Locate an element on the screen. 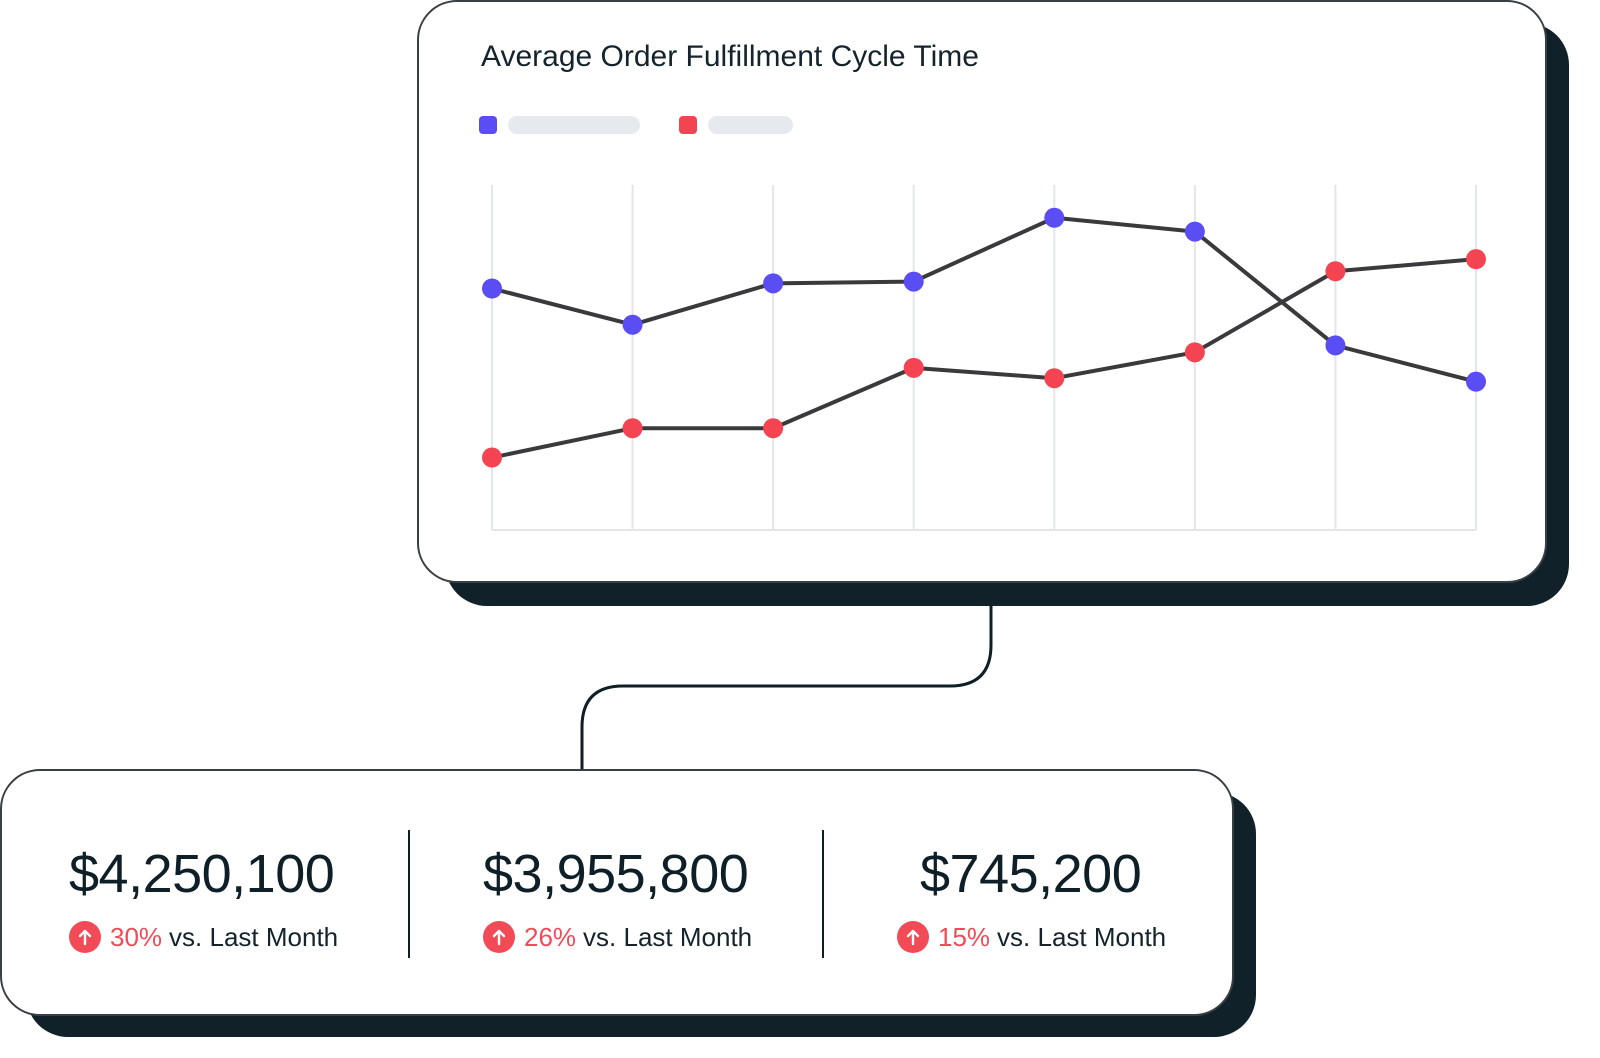 The image size is (1600, 1058). chart-title: Average Order Fulfillment Cycle Time is located at coordinates (730, 56).